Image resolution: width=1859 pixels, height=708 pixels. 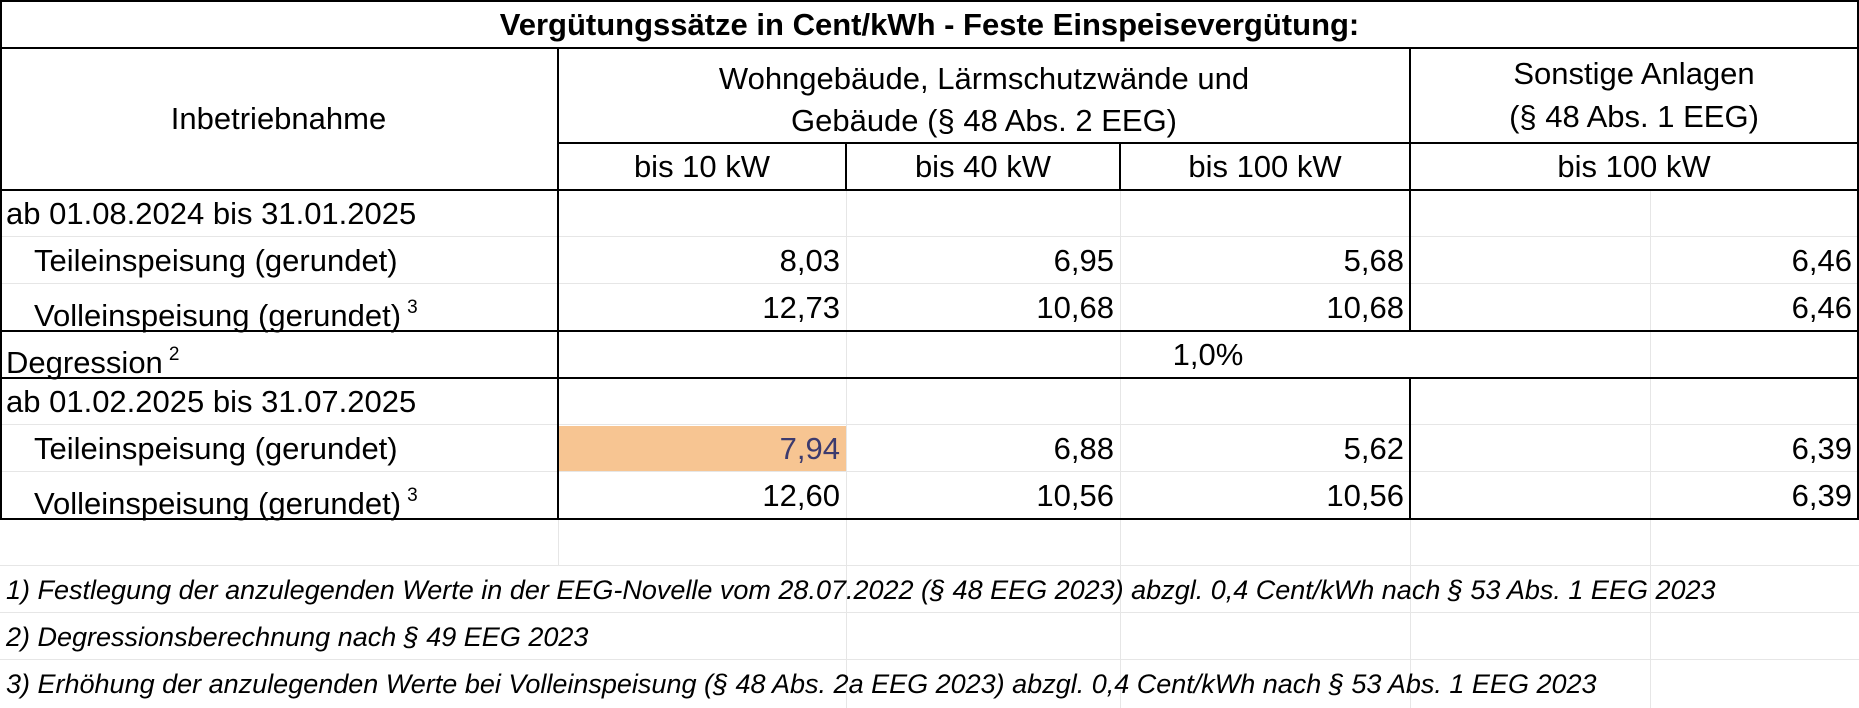 I want to click on footnote-ref: 2, so click(x=174, y=354).